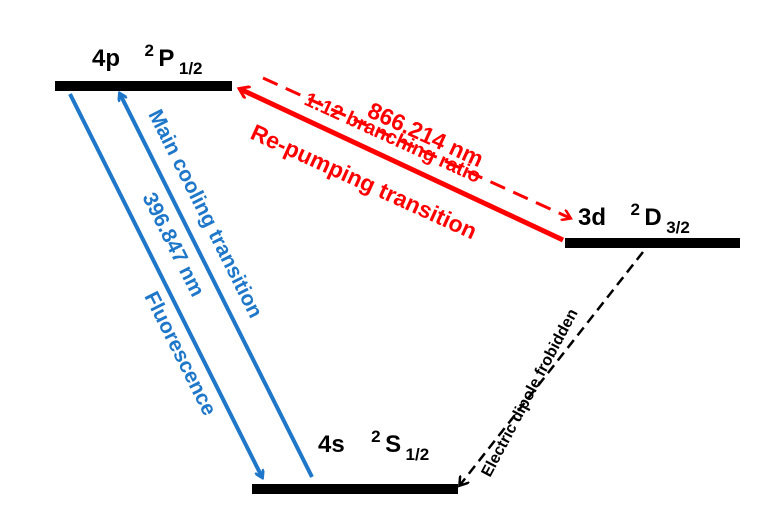  Describe the element at coordinates (416, 147) in the screenshot. I see `branching-dashed-arrow` at that location.